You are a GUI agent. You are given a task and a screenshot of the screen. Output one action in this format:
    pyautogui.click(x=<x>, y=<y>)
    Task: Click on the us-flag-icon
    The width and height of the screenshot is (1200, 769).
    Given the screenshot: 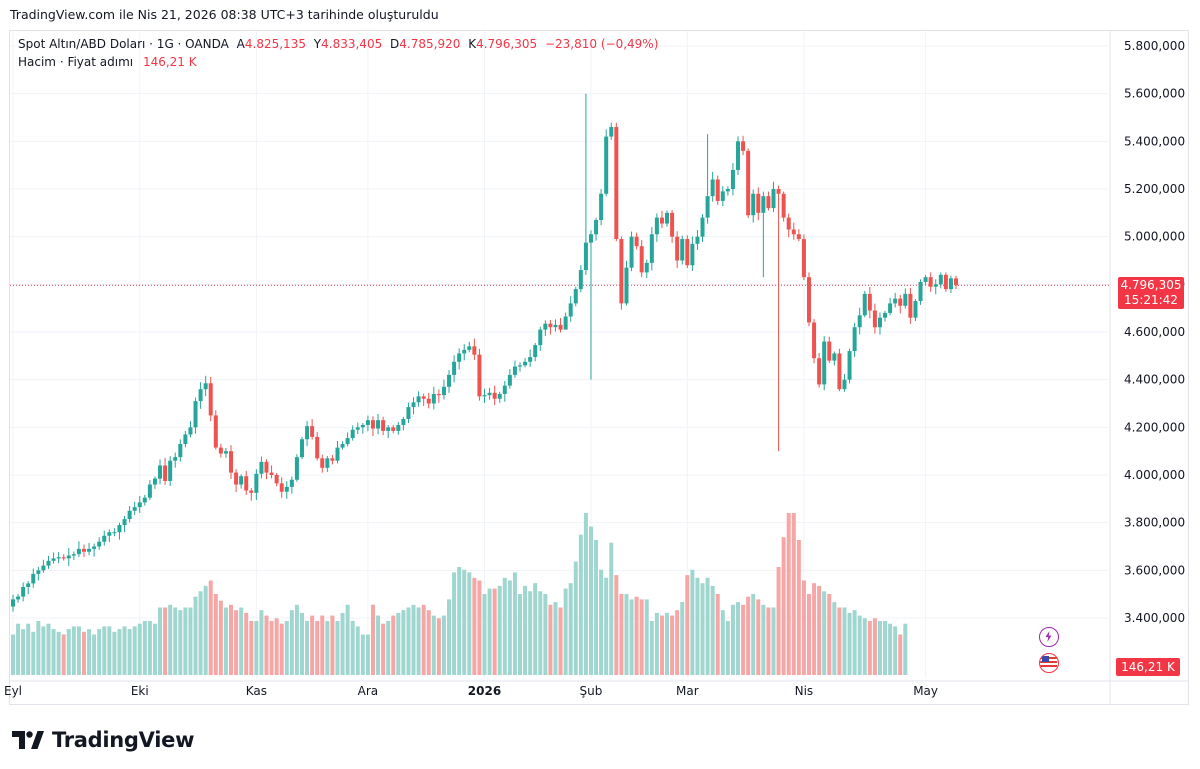 What is the action you would take?
    pyautogui.click(x=1049, y=663)
    